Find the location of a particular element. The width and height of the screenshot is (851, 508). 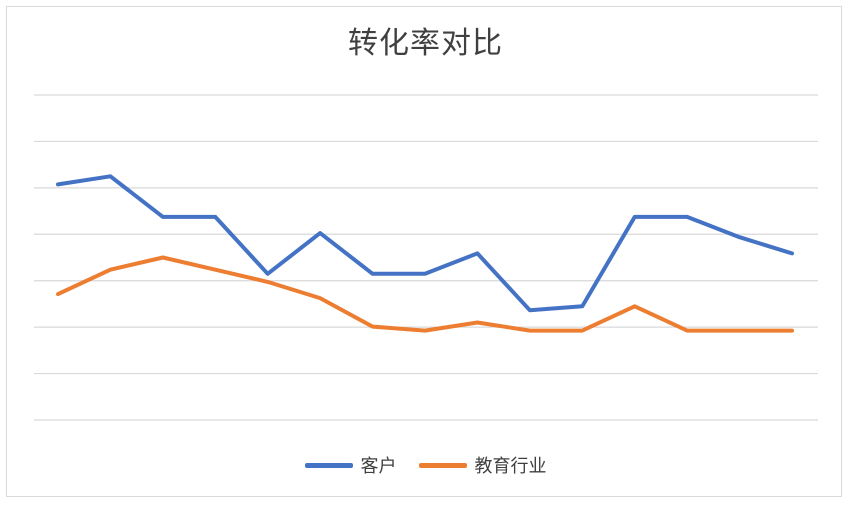

legend-item-customer: 客户 is located at coordinates (350, 465).